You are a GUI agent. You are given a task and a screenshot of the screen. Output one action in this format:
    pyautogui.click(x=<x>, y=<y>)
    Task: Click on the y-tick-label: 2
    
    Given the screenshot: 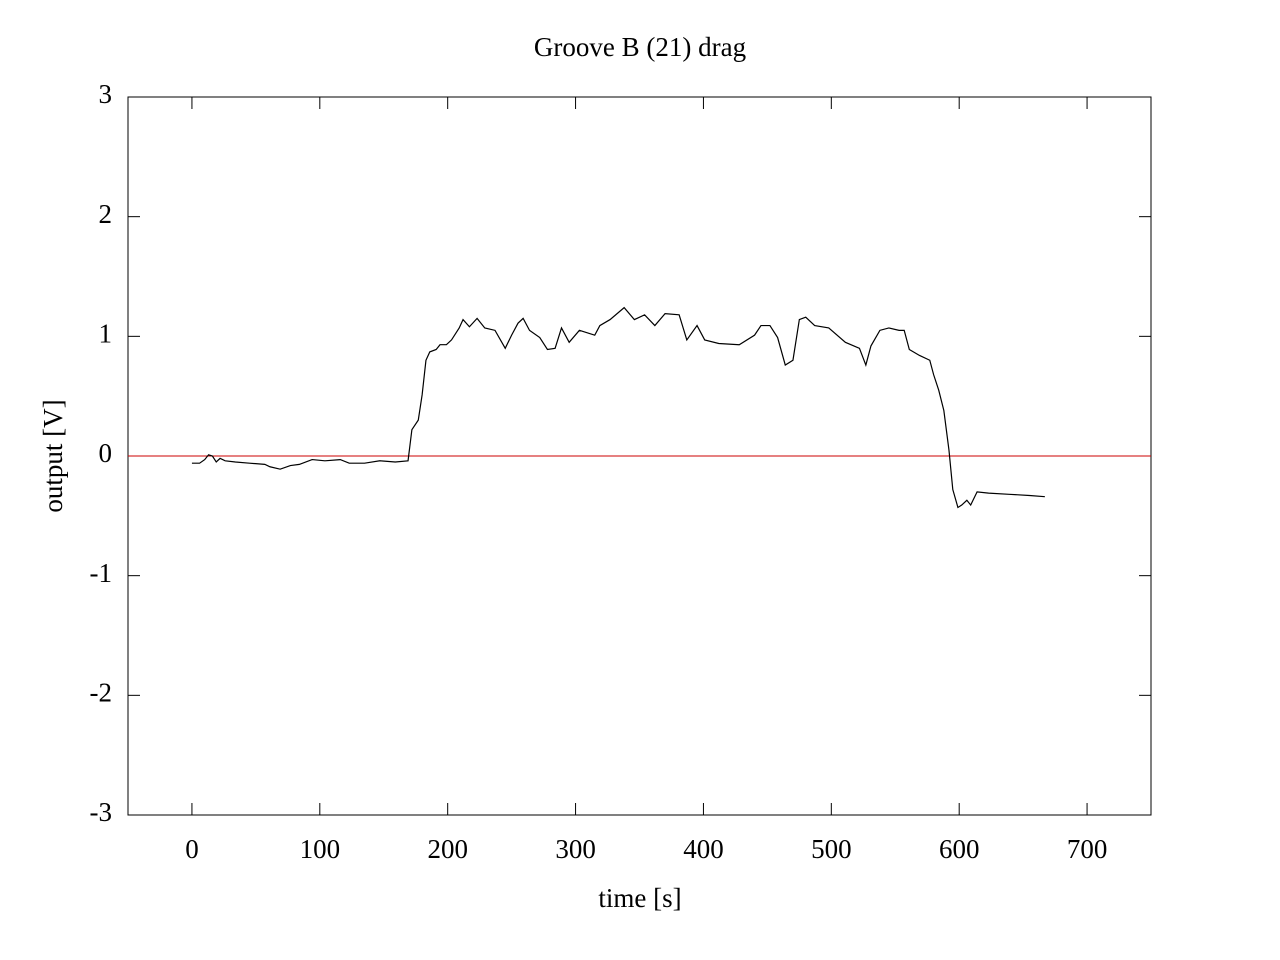 What is the action you would take?
    pyautogui.click(x=106, y=214)
    